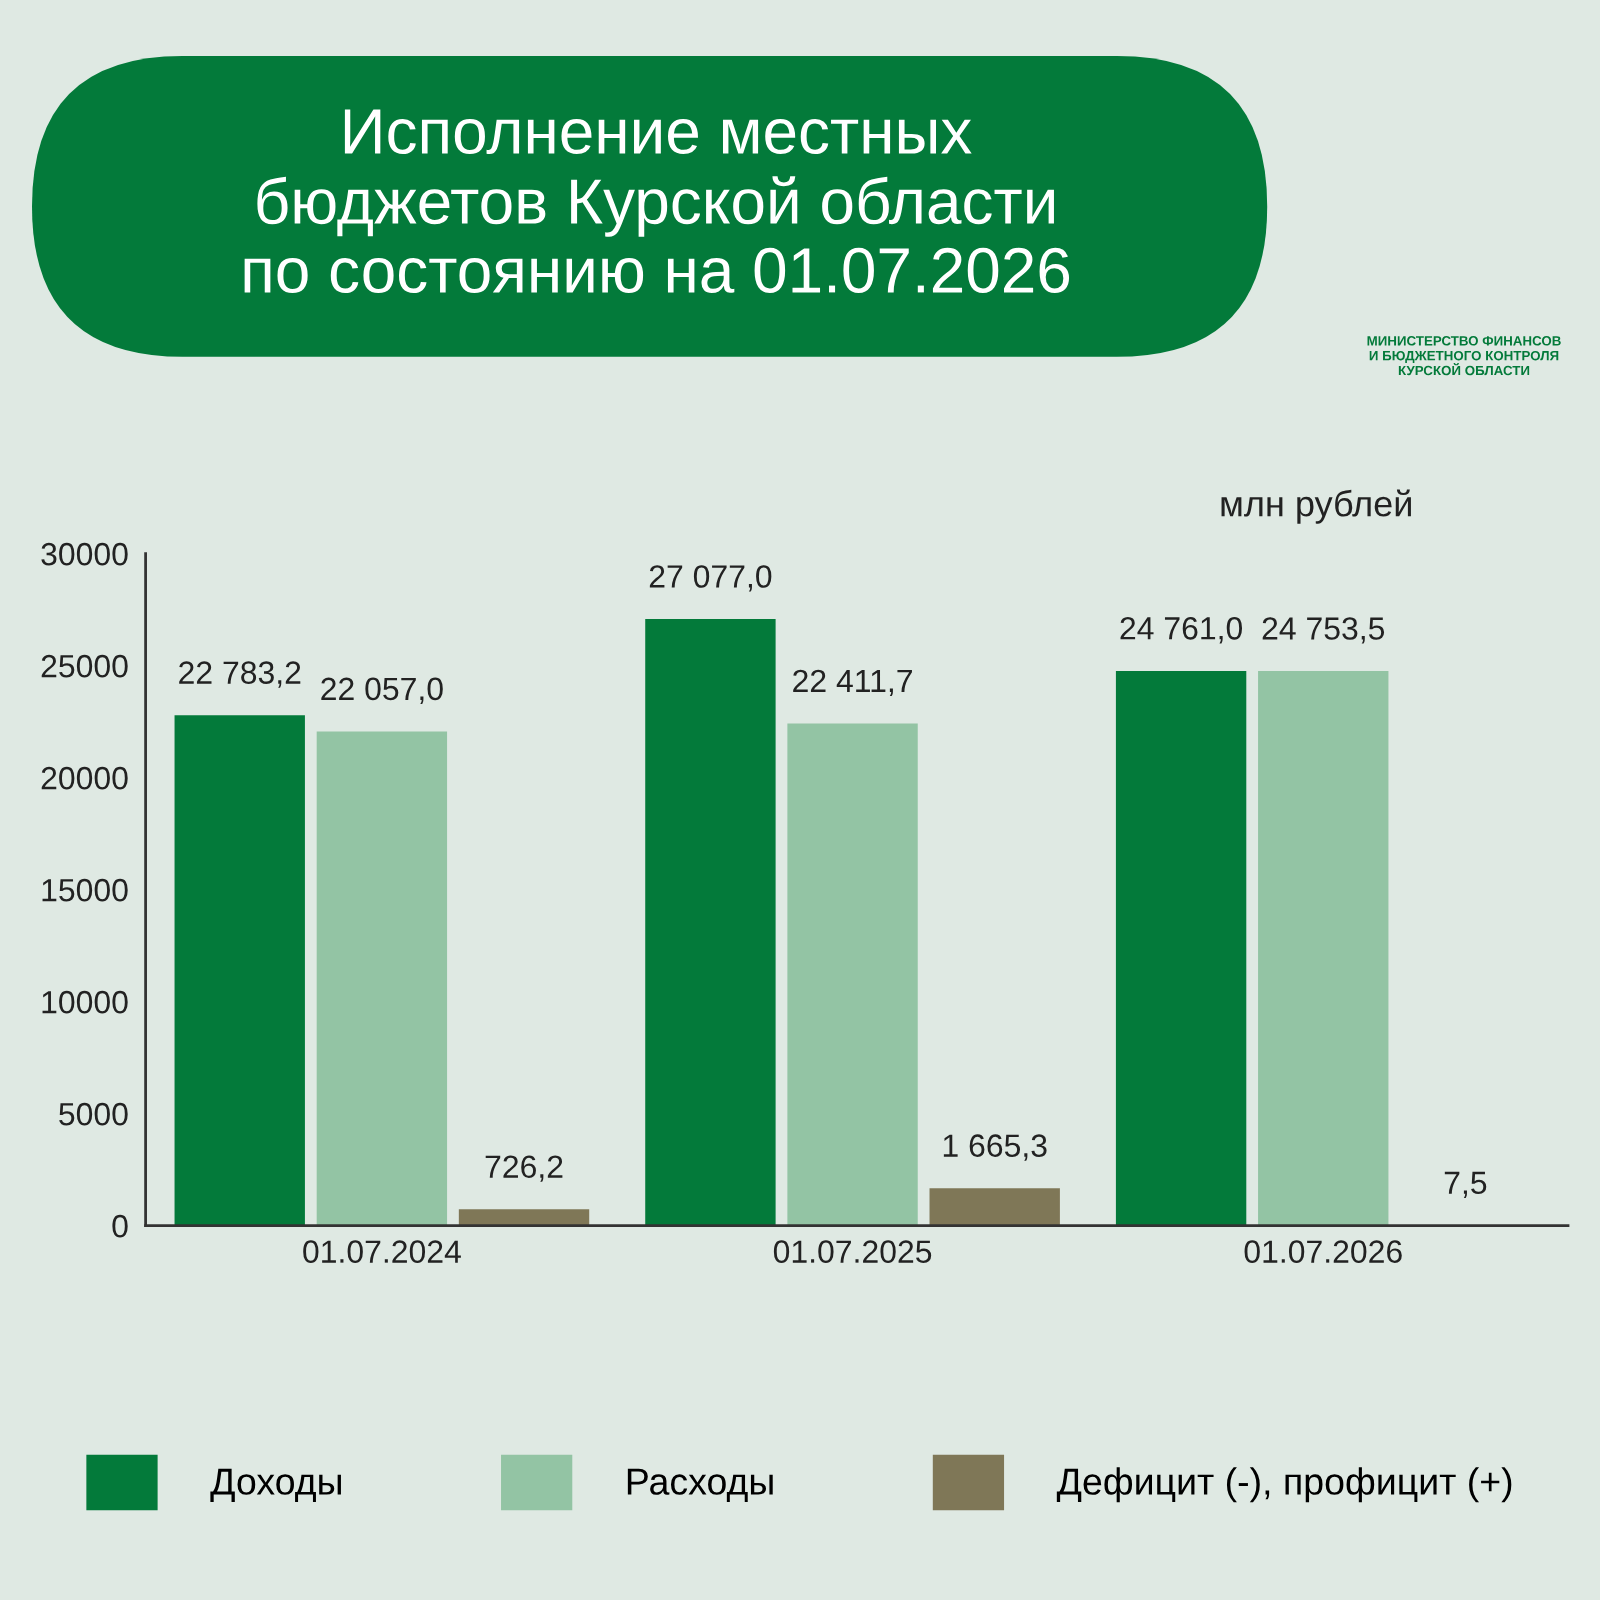 The width and height of the screenshot is (1600, 1600). Describe the element at coordinates (852, 1251) in the screenshot. I see `x-tick-label: 01.07.2025` at that location.